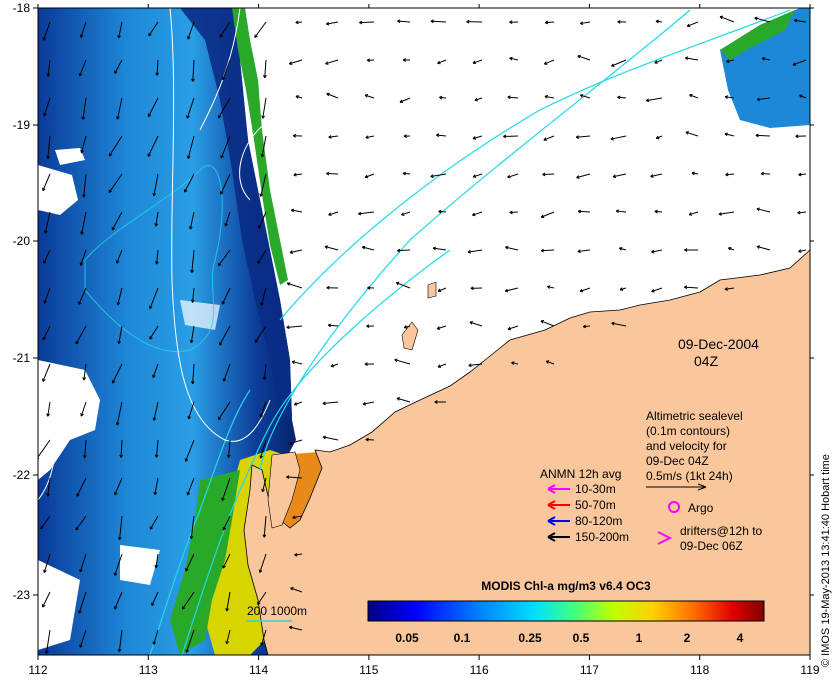  I want to click on scale-arrow-icon, so click(676, 487).